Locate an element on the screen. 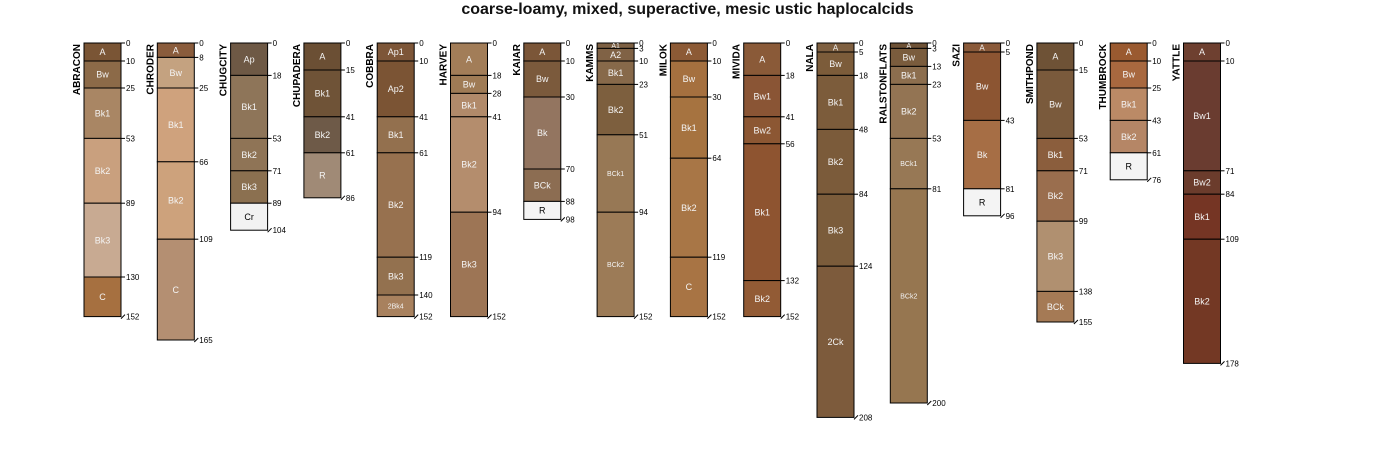  profile: CHUPADERA A Bk1 Bk2 R 0 15 41 61 86 is located at coordinates (323, 121).